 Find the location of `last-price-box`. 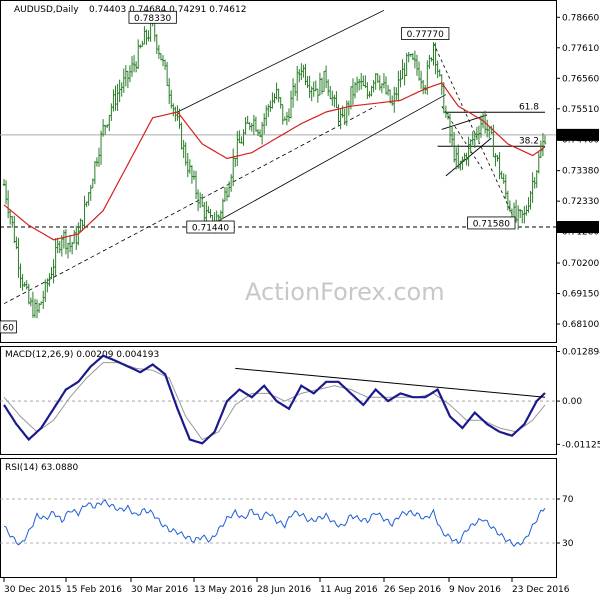

last-price-box is located at coordinates (578, 134).